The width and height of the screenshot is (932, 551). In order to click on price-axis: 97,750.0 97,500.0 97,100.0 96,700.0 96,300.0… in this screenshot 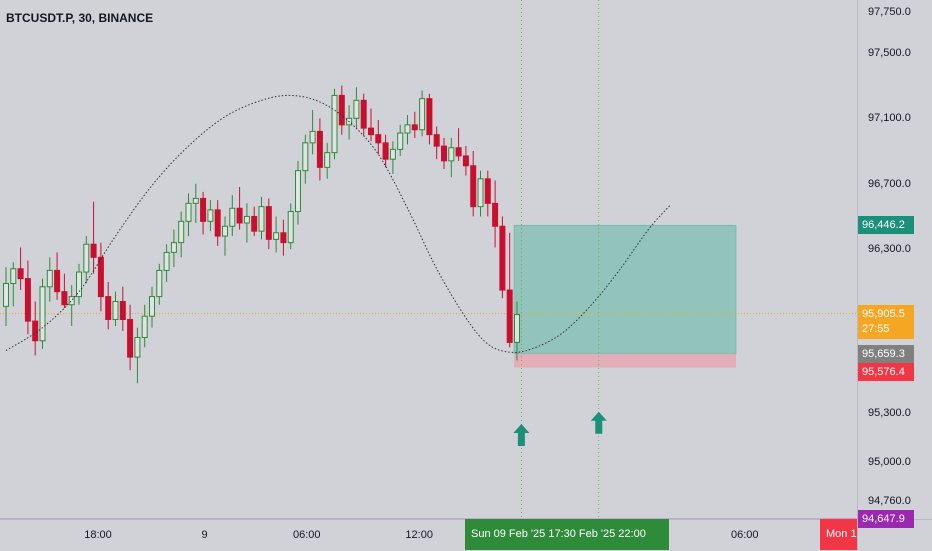, I will do `click(894, 271)`.